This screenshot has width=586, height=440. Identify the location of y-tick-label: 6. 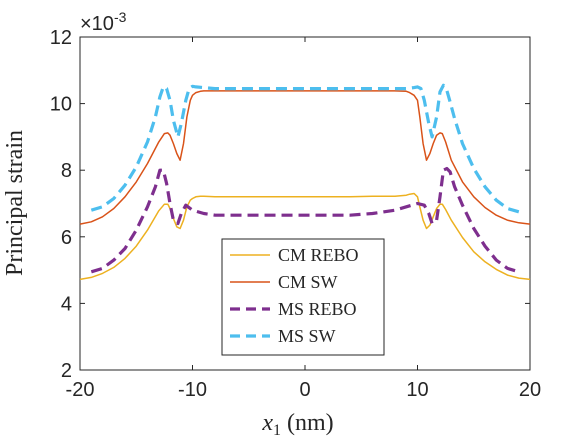
(66, 238).